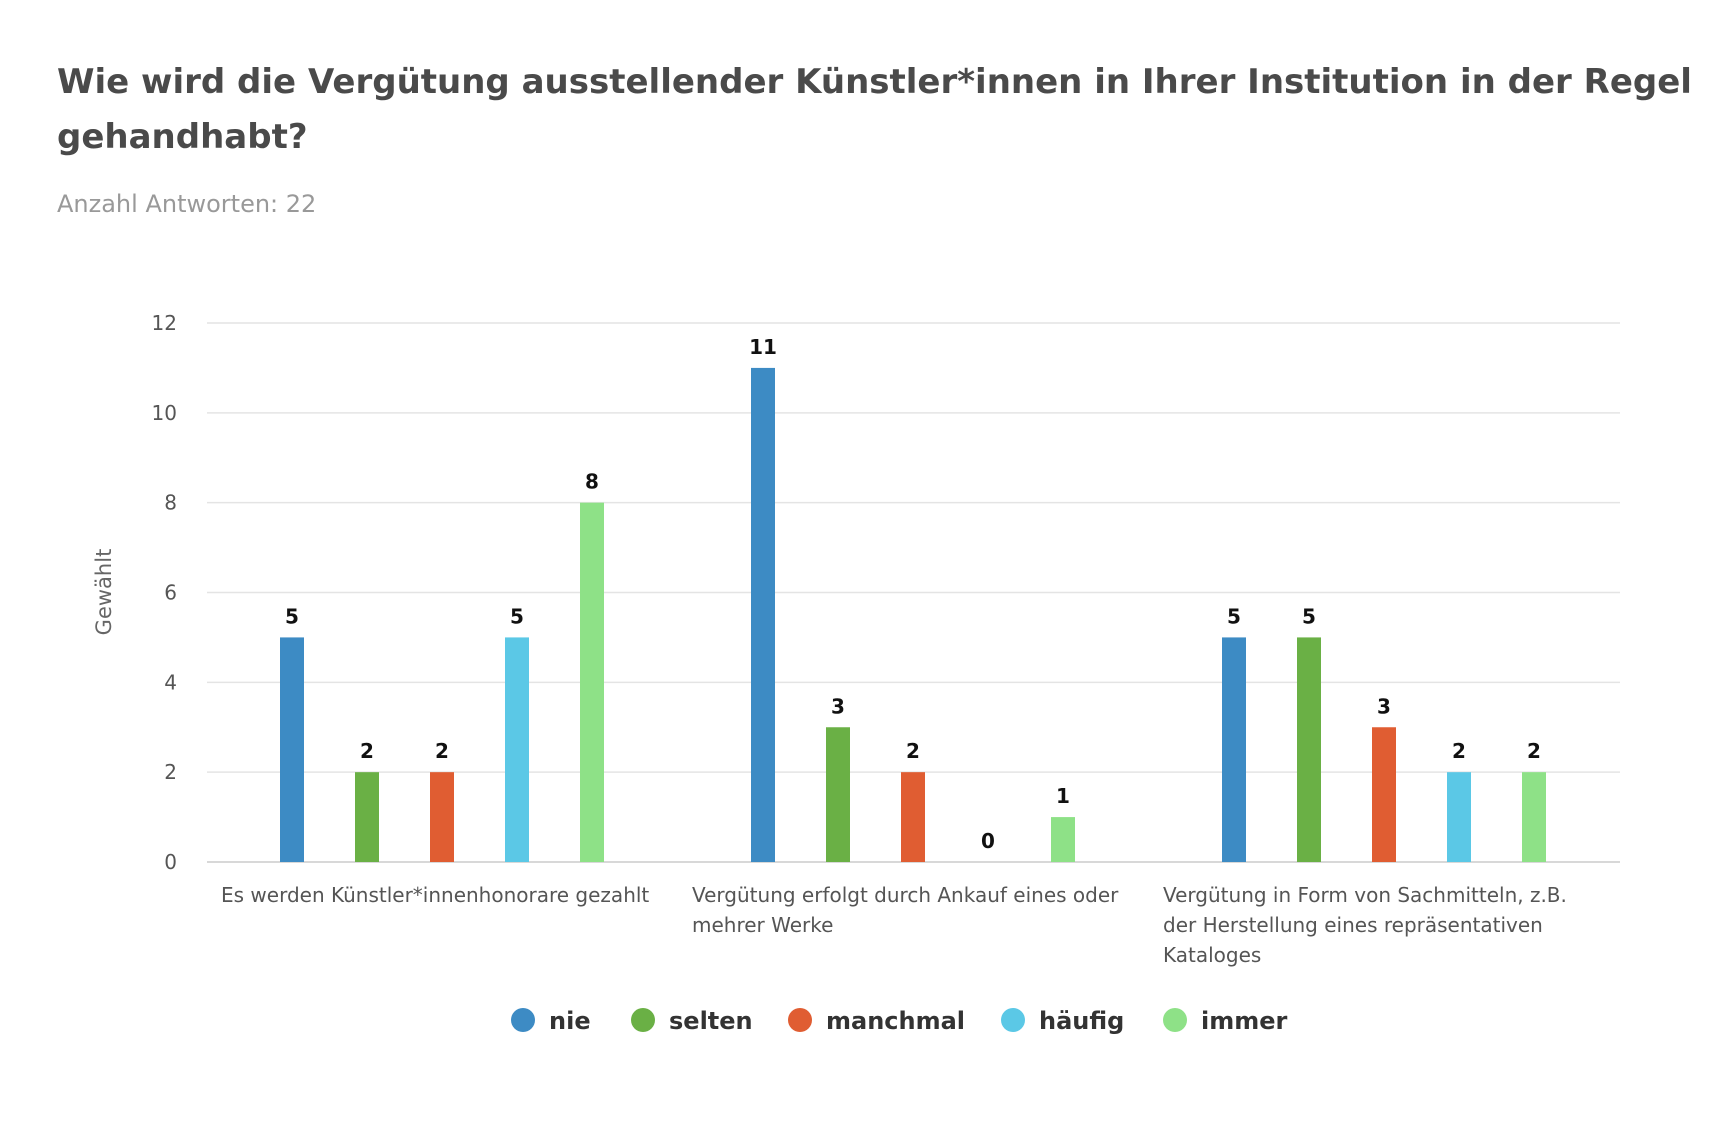  I want to click on legend-item-nie: nie, so click(551, 1021).